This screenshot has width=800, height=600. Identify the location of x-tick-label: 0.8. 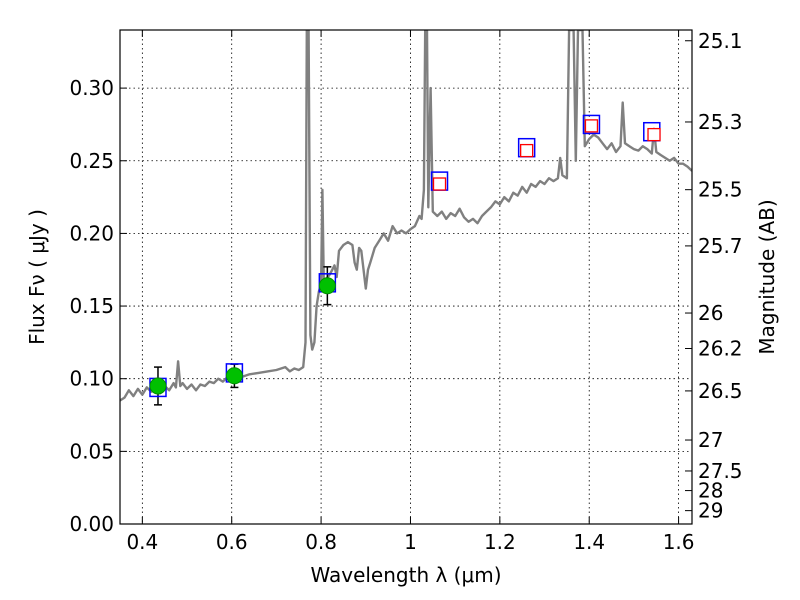
(321, 542).